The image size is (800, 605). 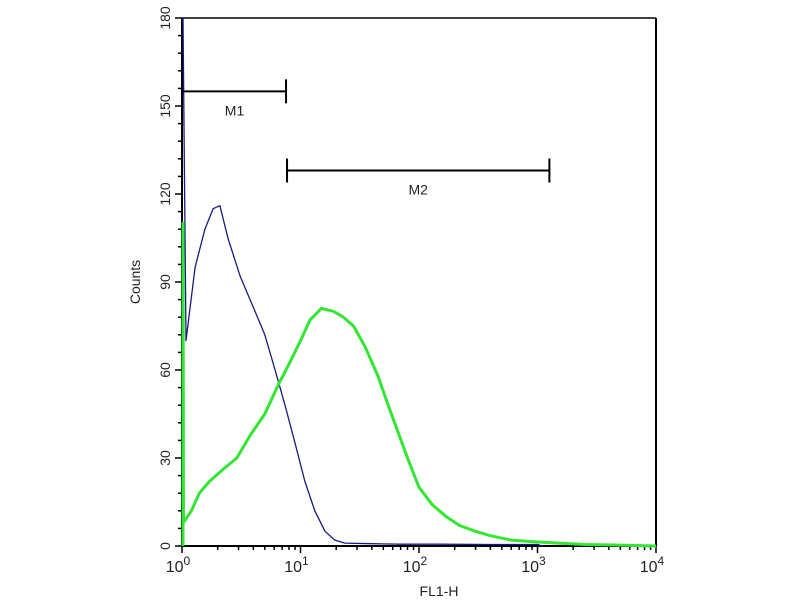 What do you see at coordinates (187, 561) in the screenshot?
I see `x-tick-exponent: 0` at bounding box center [187, 561].